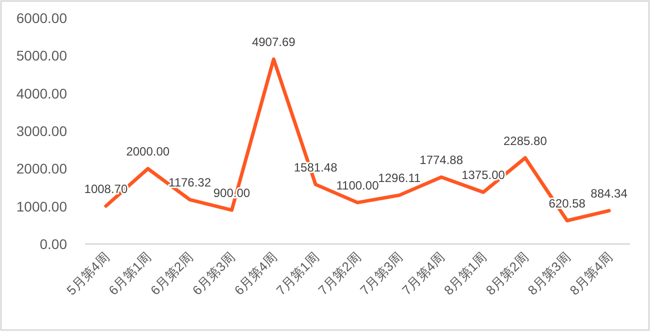  What do you see at coordinates (42, 131) in the screenshot?
I see `y-tick-label: 3000.00` at bounding box center [42, 131].